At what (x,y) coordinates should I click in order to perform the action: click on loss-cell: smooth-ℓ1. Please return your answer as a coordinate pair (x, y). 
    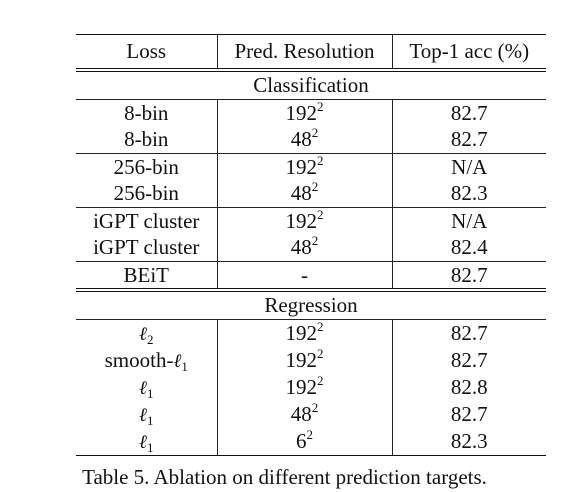
    Looking at the image, I should click on (147, 360).